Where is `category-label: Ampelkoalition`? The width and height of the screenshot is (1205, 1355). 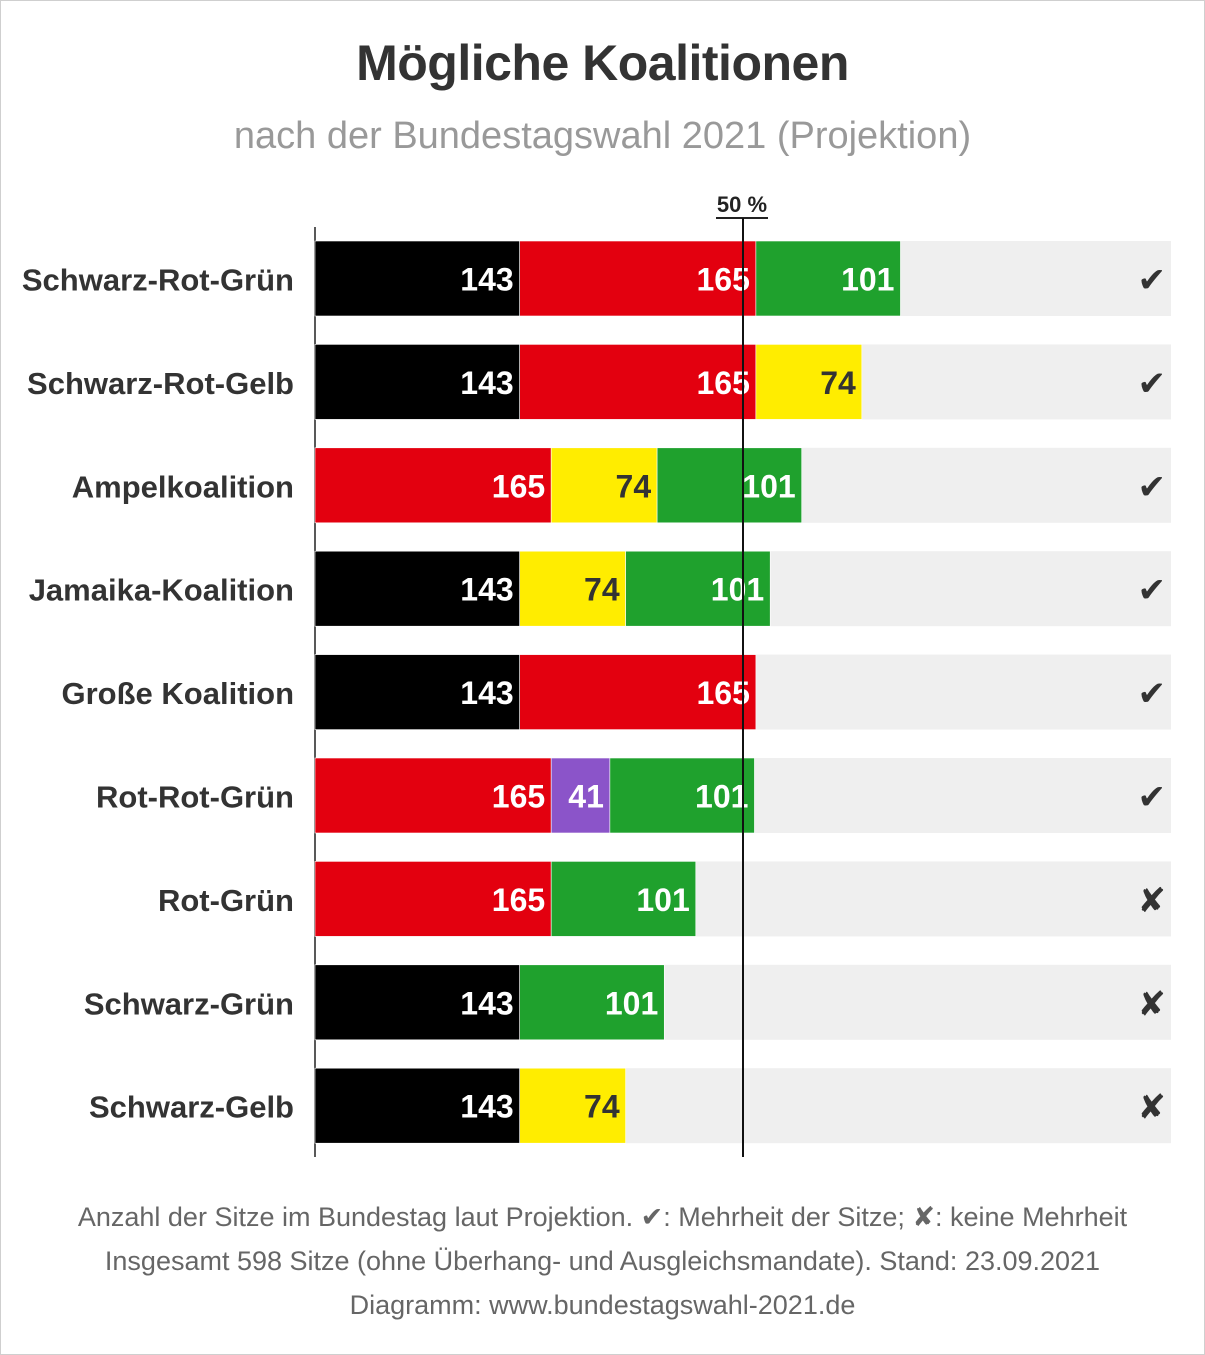
category-label: Ampelkoalition is located at coordinates (183, 486).